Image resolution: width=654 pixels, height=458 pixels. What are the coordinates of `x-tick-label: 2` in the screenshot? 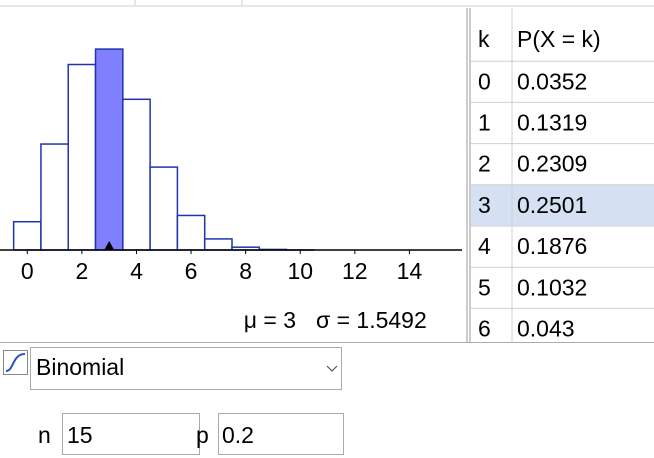 It's located at (81, 271).